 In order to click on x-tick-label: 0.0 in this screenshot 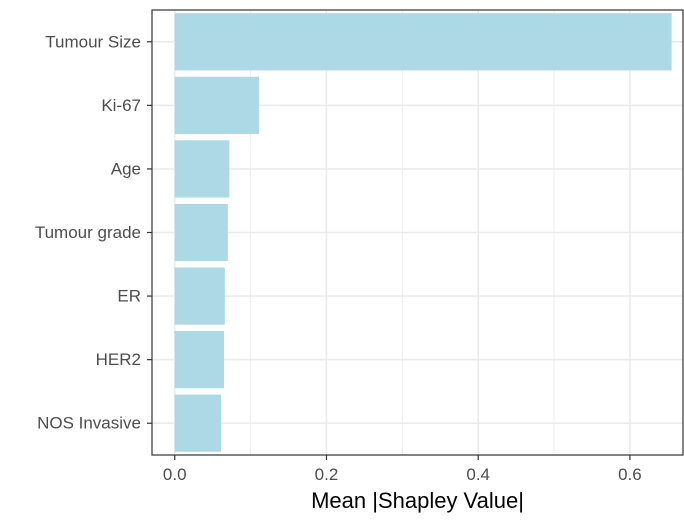, I will do `click(175, 474)`.